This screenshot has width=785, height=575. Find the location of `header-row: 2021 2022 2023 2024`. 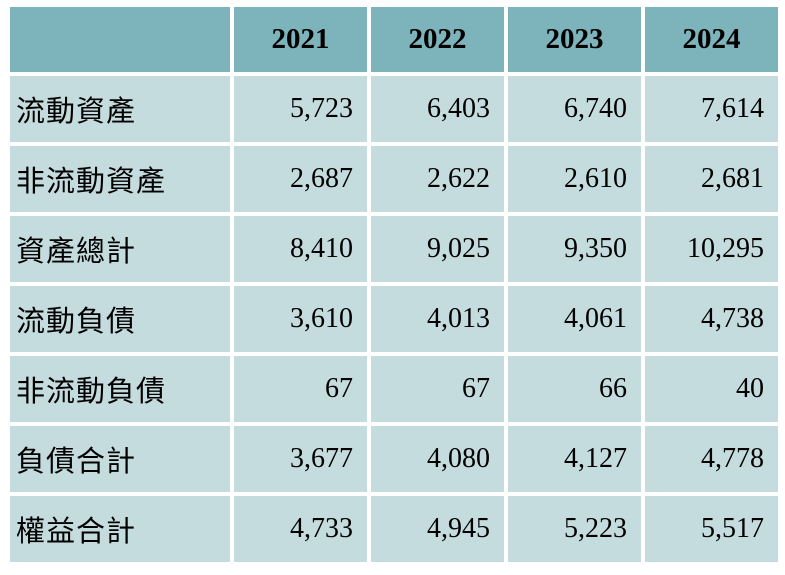

header-row: 2021 2022 2023 2024 is located at coordinates (394, 39).